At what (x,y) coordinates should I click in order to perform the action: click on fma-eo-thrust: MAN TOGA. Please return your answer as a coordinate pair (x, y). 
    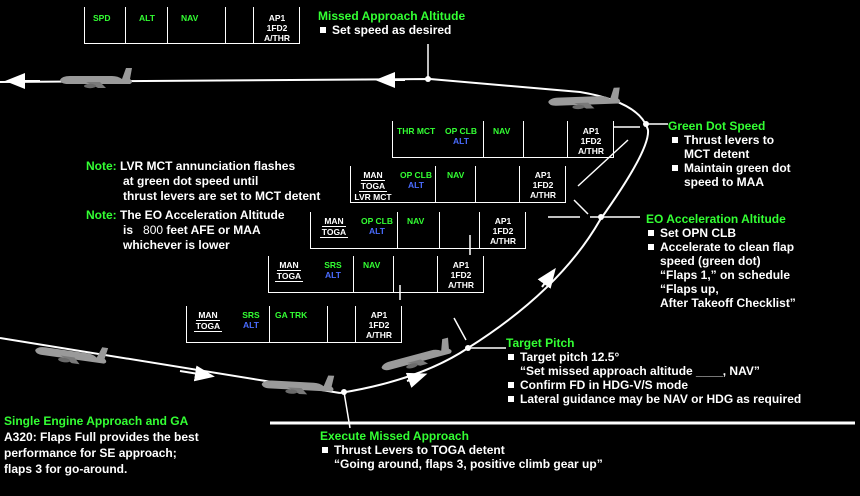
    Looking at the image, I should click on (334, 227).